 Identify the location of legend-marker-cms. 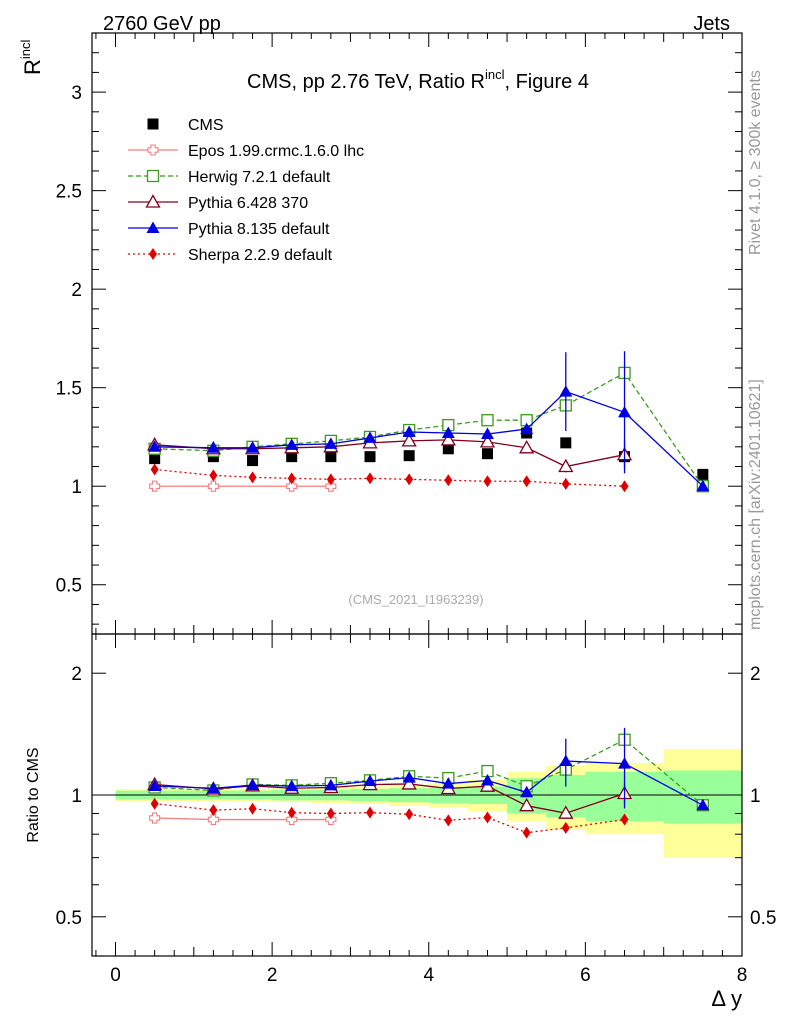
(153, 124).